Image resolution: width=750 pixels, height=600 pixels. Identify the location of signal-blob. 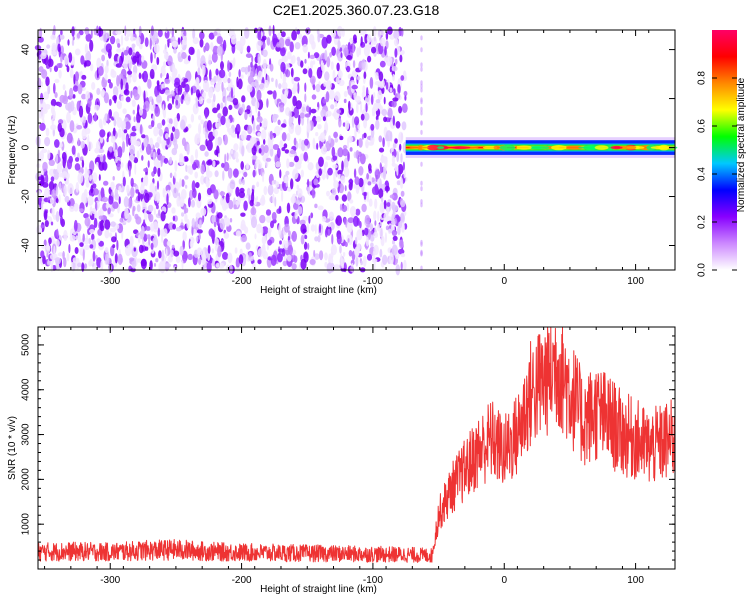
(539, 147).